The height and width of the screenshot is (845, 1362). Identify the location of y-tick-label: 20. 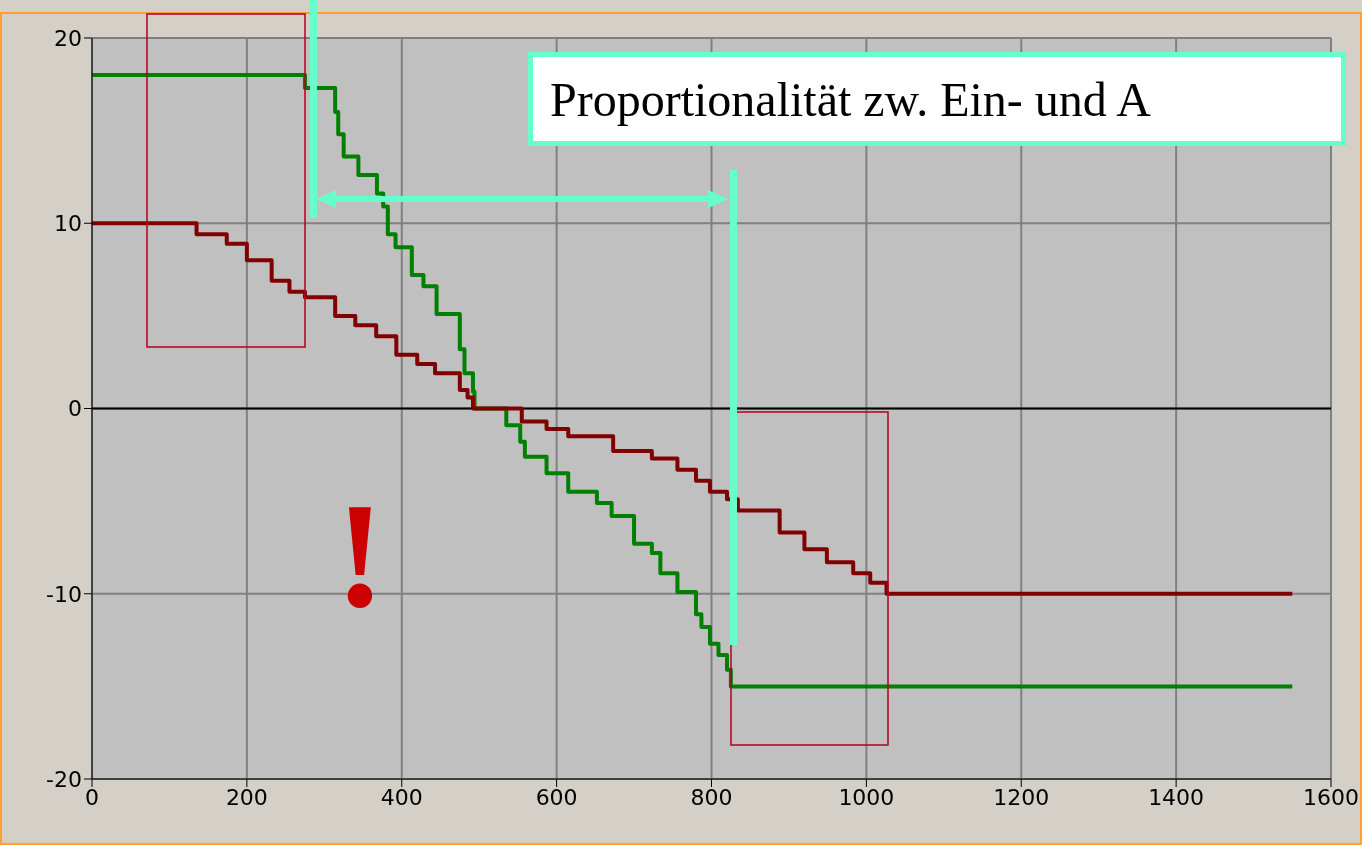
(68, 38).